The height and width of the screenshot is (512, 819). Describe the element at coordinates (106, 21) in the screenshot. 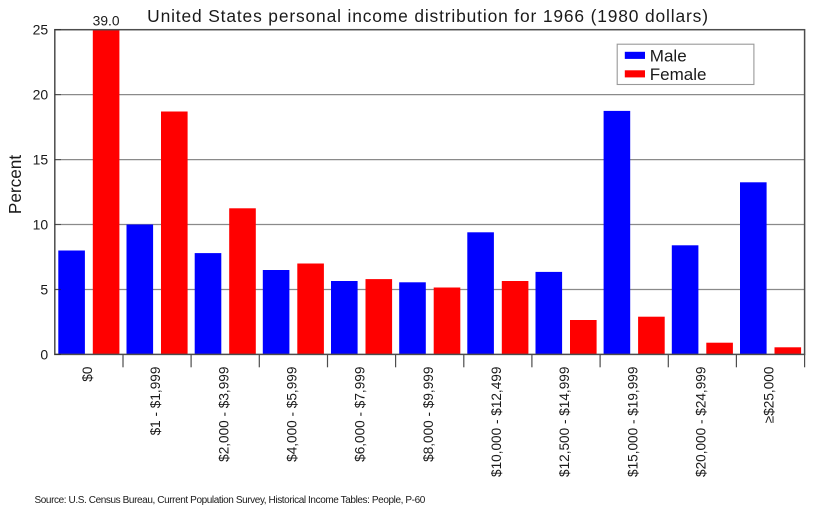

I see `svg-text: 39.0` at that location.